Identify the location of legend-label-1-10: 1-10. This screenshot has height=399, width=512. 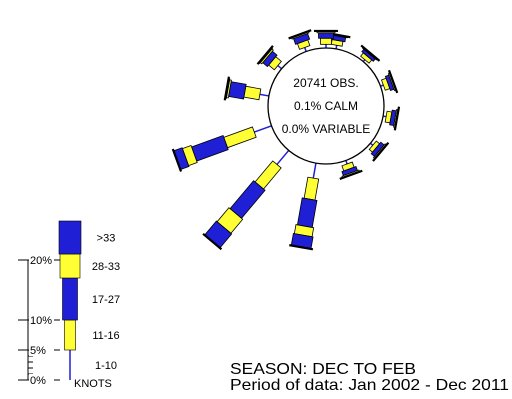
(106, 366).